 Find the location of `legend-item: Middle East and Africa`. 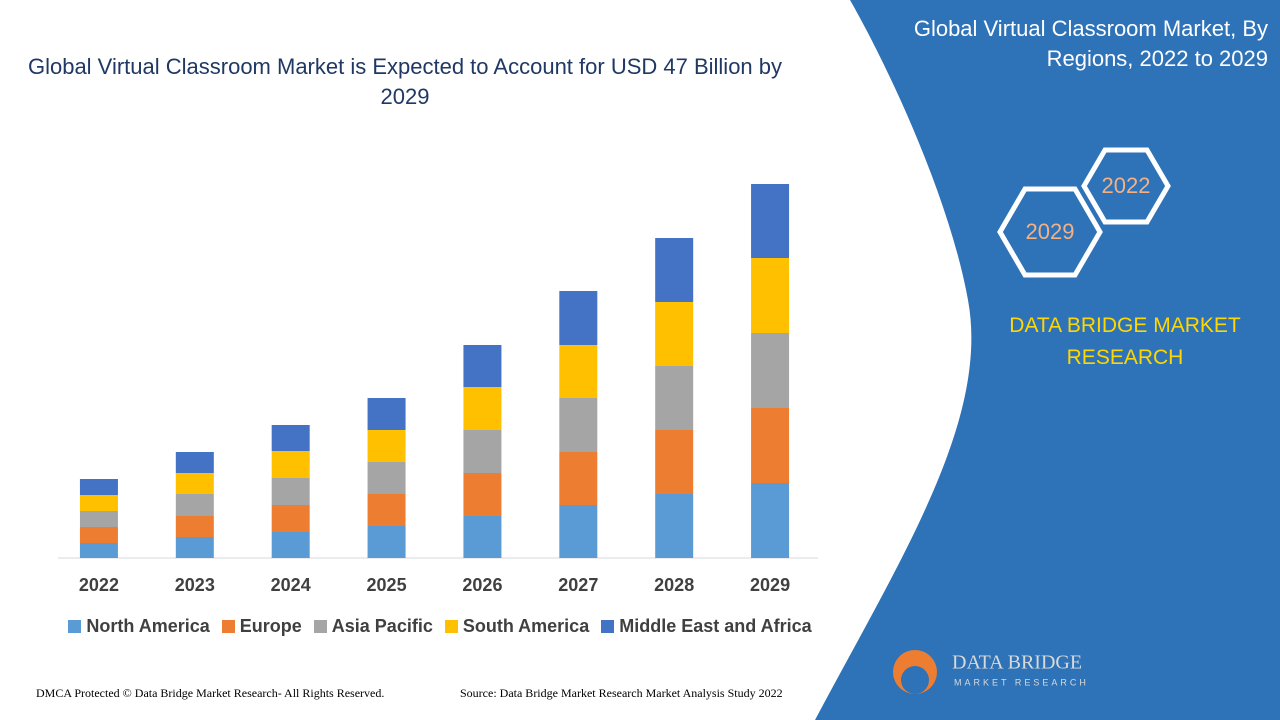

legend-item: Middle East and Africa is located at coordinates (706, 626).